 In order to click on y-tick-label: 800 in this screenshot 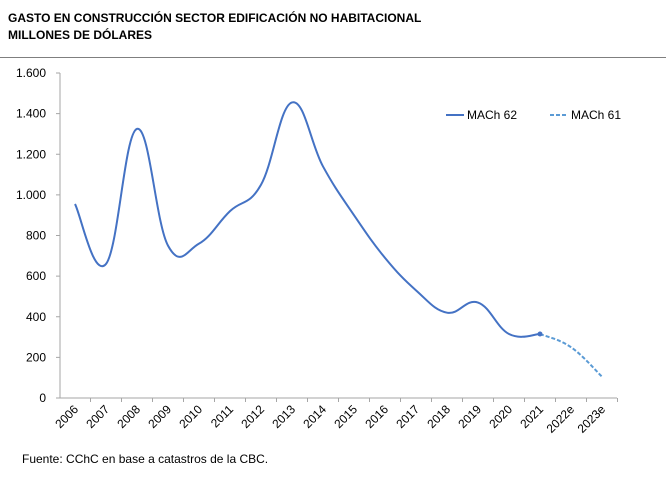, I will do `click(36, 236)`.